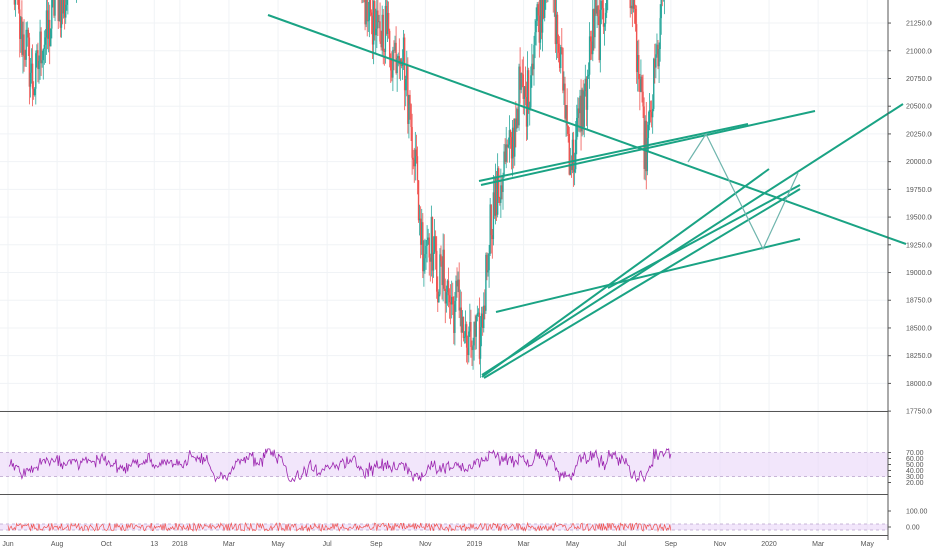  What do you see at coordinates (919, 328) in the screenshot?
I see `price-tick-label: 18500.00` at bounding box center [919, 328].